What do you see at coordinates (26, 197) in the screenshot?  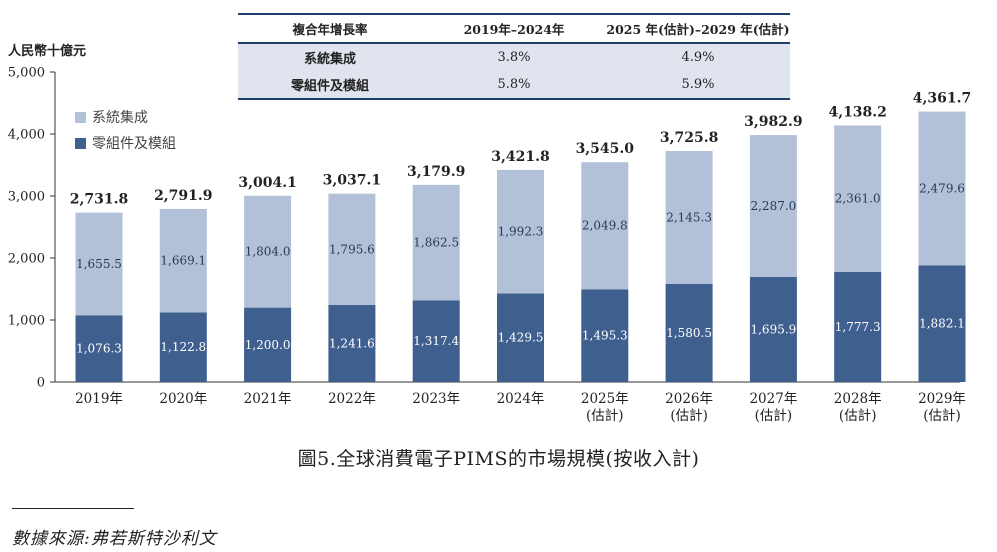 I see `y-tick-label: 3,000` at bounding box center [26, 197].